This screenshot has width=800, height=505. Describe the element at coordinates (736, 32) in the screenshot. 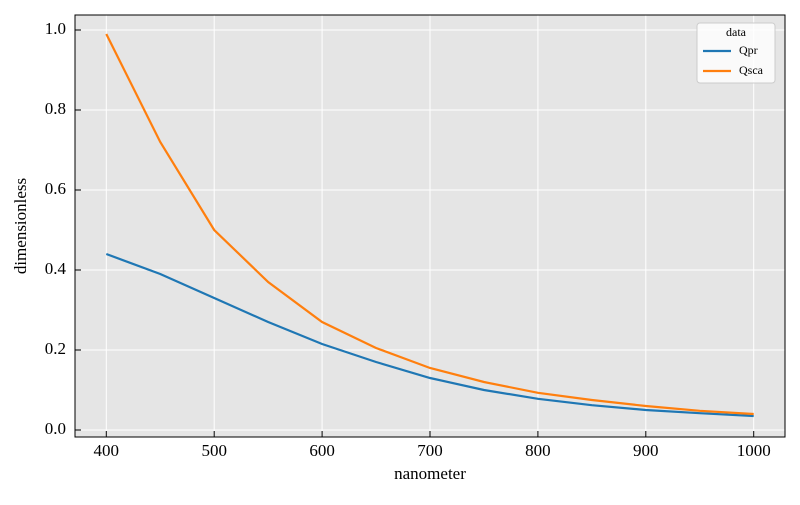

I see `legend-title: data` at that location.